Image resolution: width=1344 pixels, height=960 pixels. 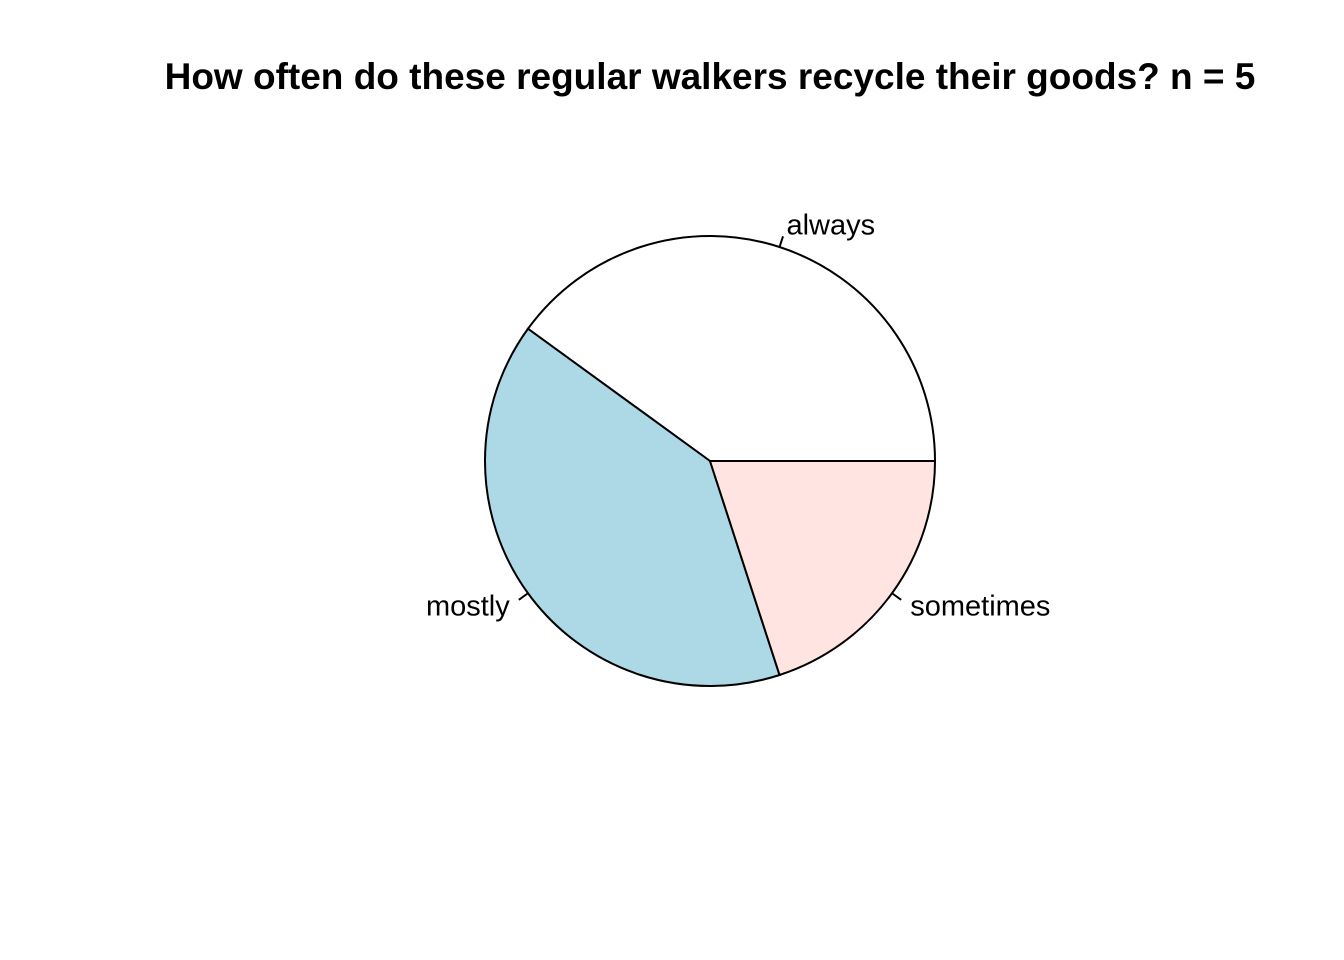 I want to click on pie-label-mostly: mostly, so click(x=468, y=606).